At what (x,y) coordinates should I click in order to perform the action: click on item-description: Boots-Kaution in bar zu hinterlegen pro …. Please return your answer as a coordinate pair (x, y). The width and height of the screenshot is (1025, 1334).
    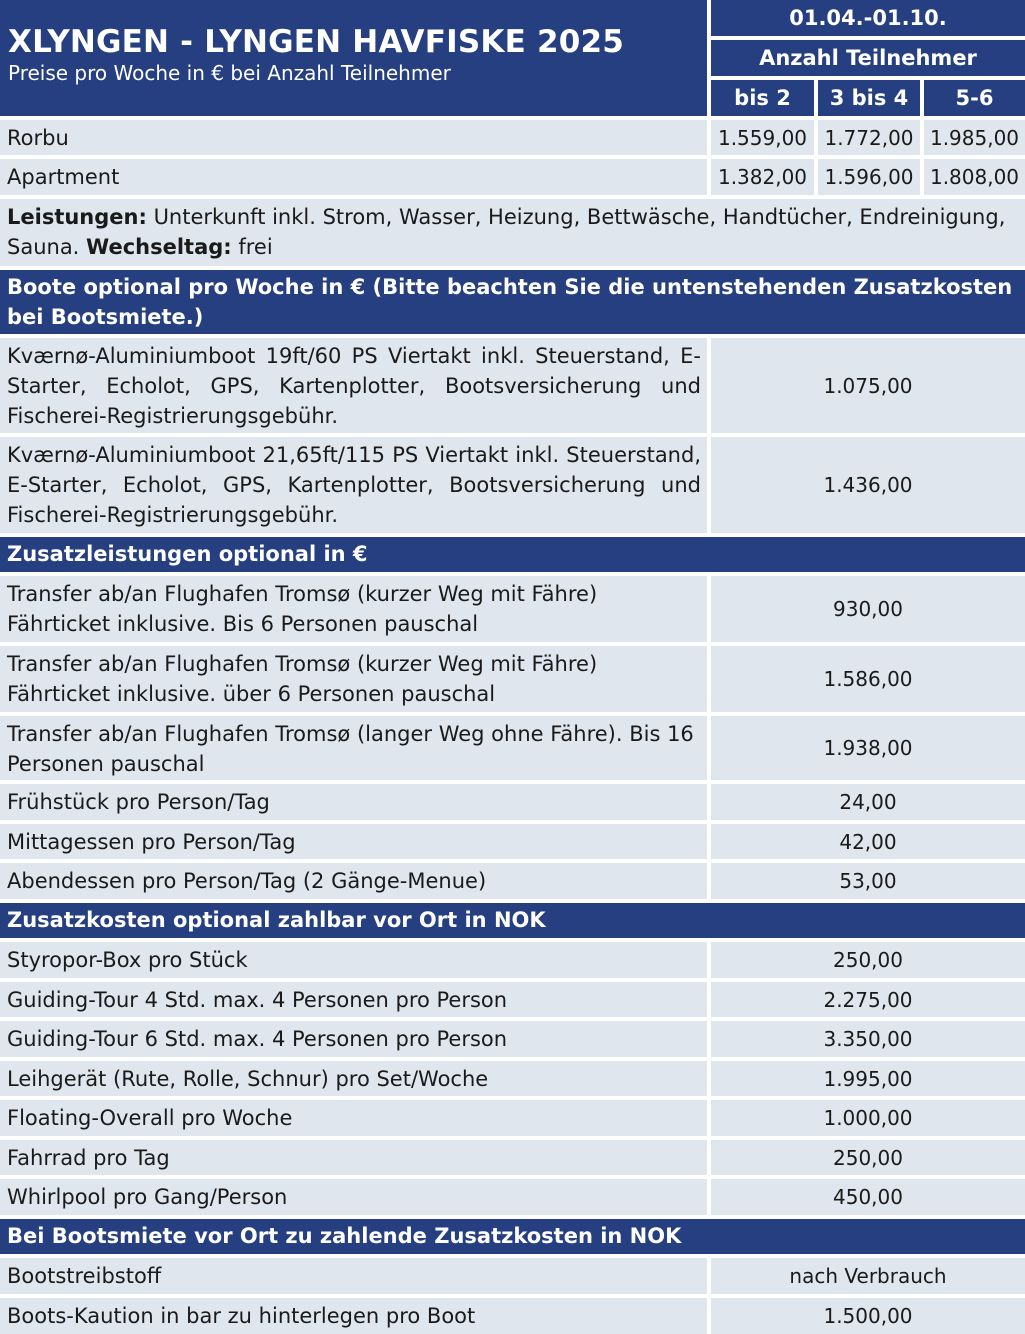
    Looking at the image, I should click on (353, 1316).